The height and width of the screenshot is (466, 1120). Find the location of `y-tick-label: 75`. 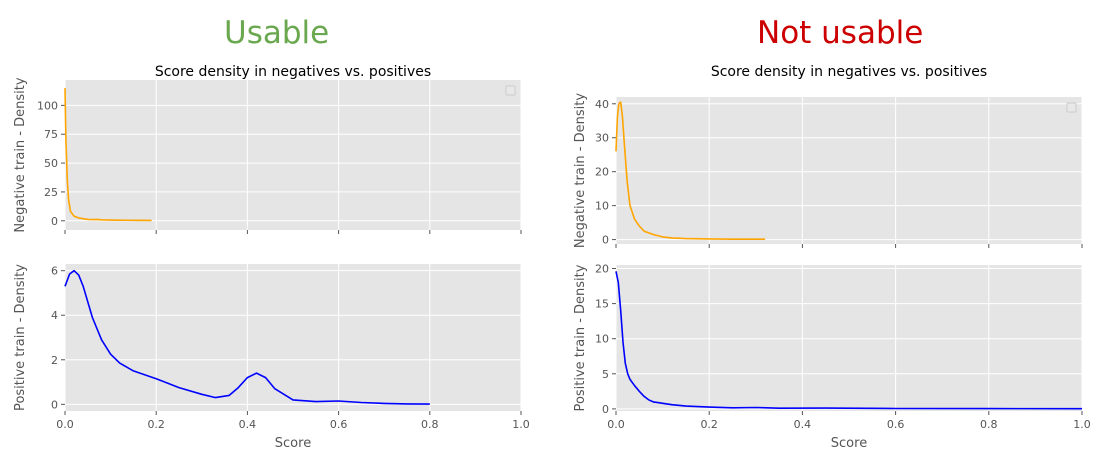

y-tick-label: 75 is located at coordinates (51, 134).